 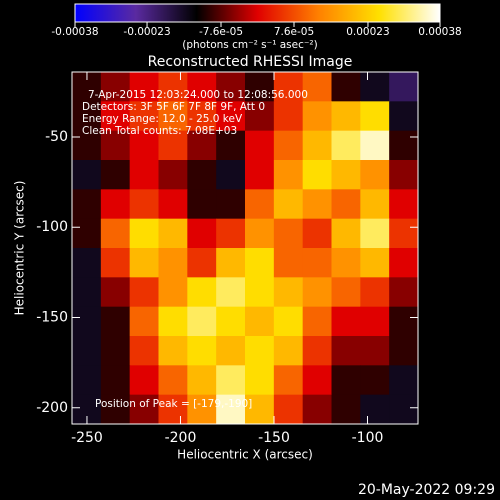 What do you see at coordinates (52, 317) in the screenshot?
I see `y-tick-label: -150` at bounding box center [52, 317].